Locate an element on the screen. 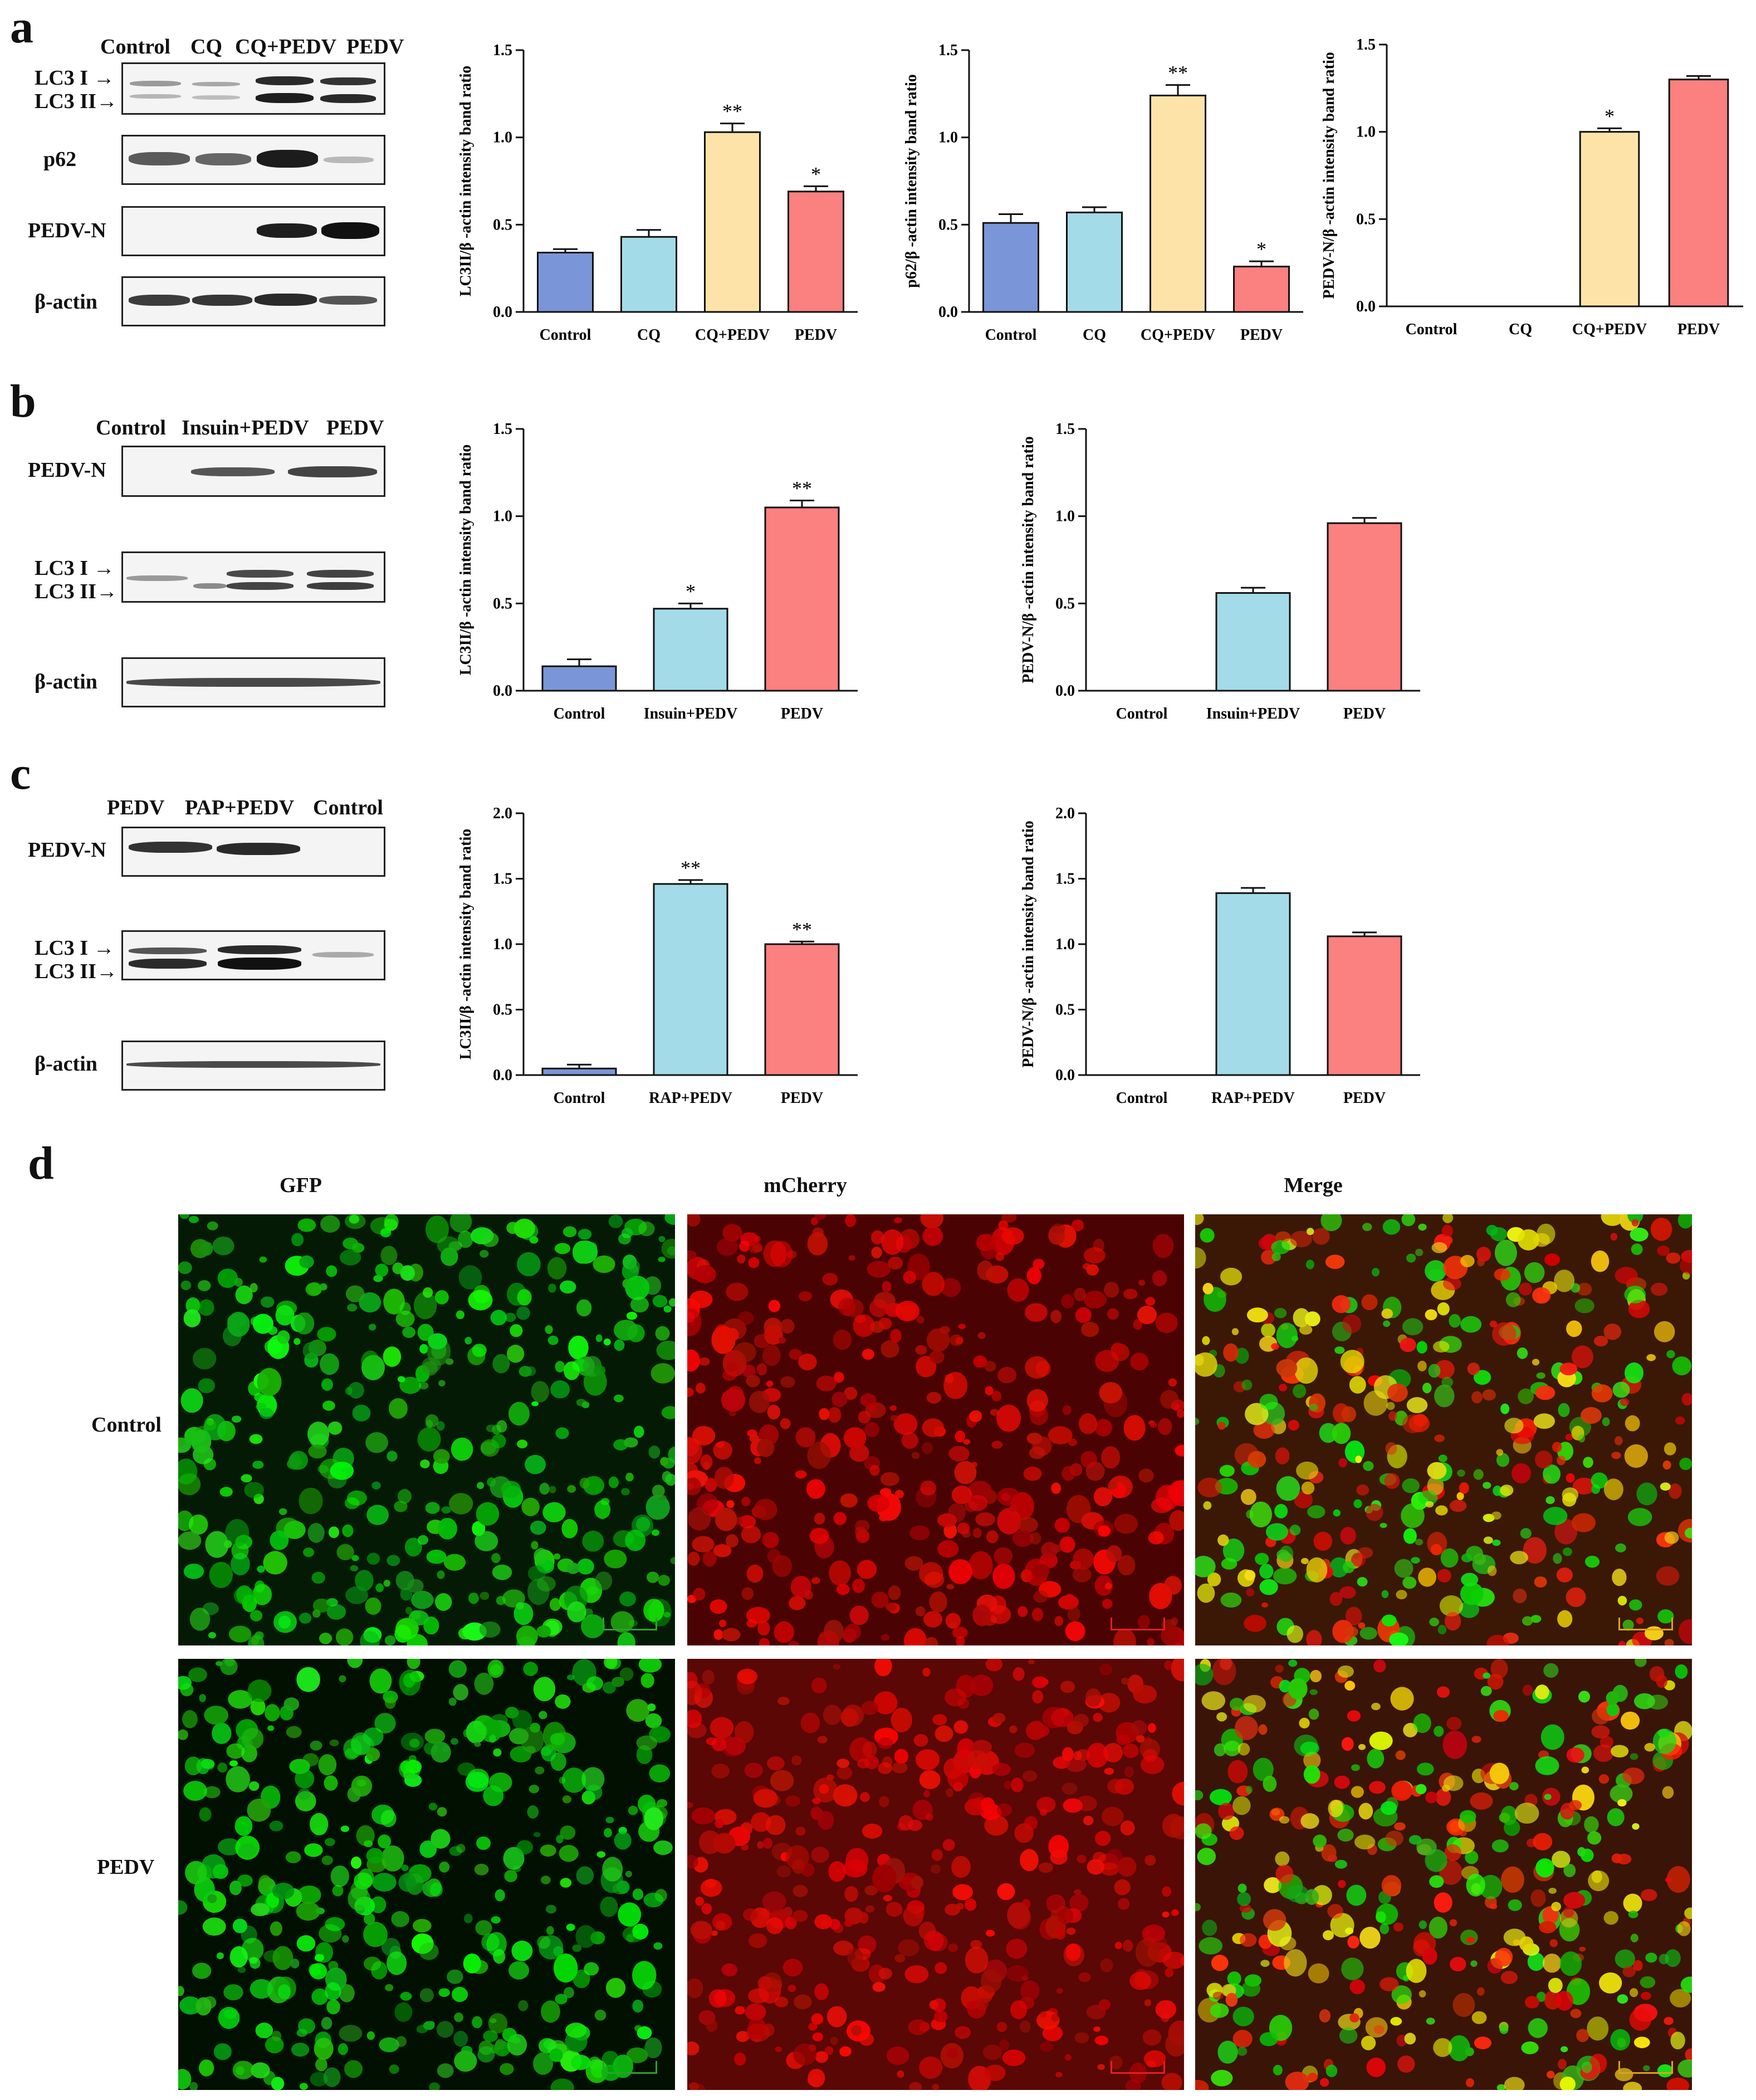 This screenshot has height=2100, width=1756. x-tick-label: PEDV is located at coordinates (1698, 329).